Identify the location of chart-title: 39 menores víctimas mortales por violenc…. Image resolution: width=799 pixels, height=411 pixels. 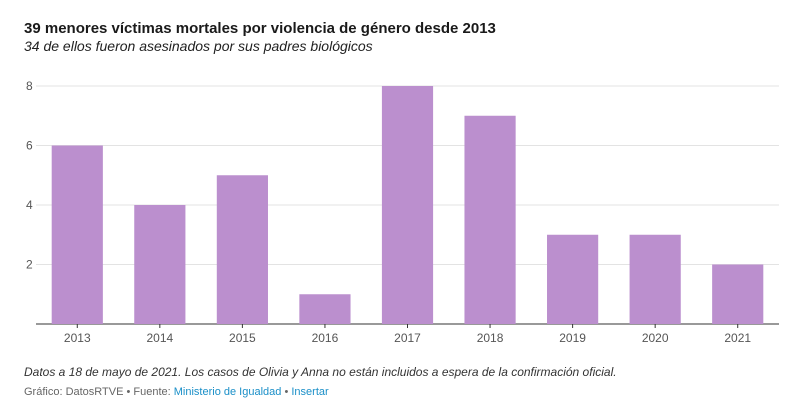
(260, 28).